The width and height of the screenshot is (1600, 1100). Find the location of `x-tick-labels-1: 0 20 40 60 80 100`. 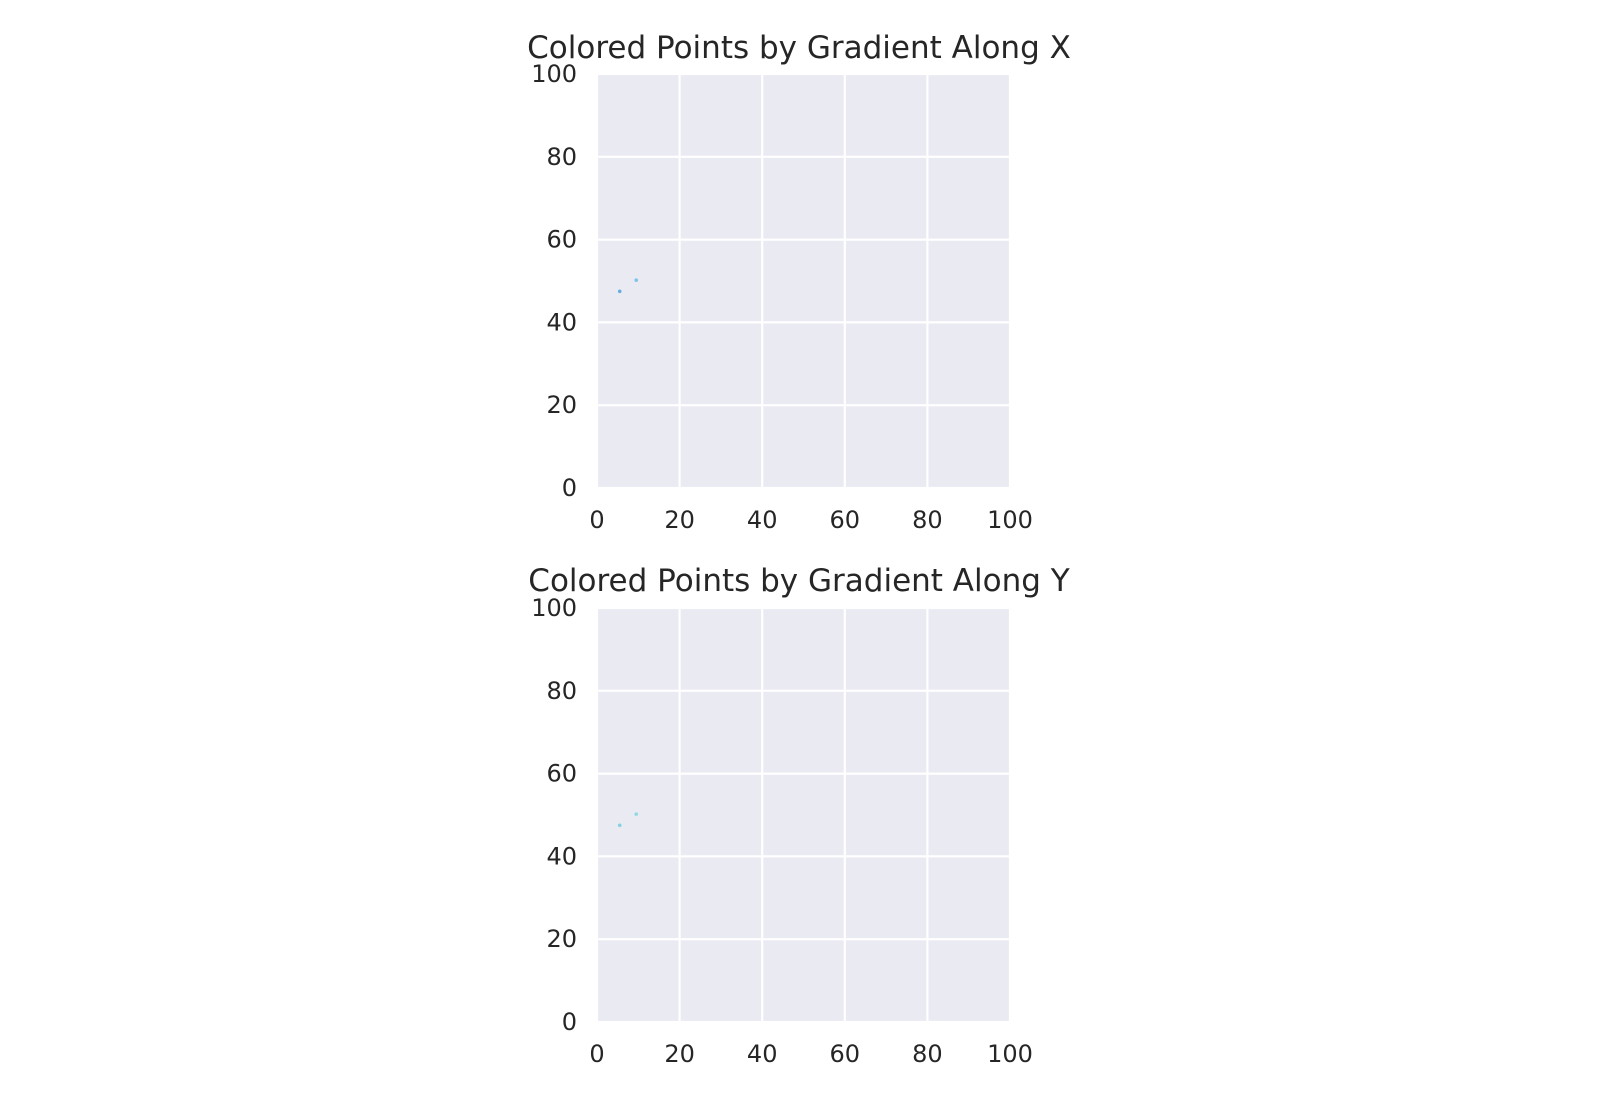

x-tick-labels-1: 0 20 40 60 80 100 is located at coordinates (811, 520).